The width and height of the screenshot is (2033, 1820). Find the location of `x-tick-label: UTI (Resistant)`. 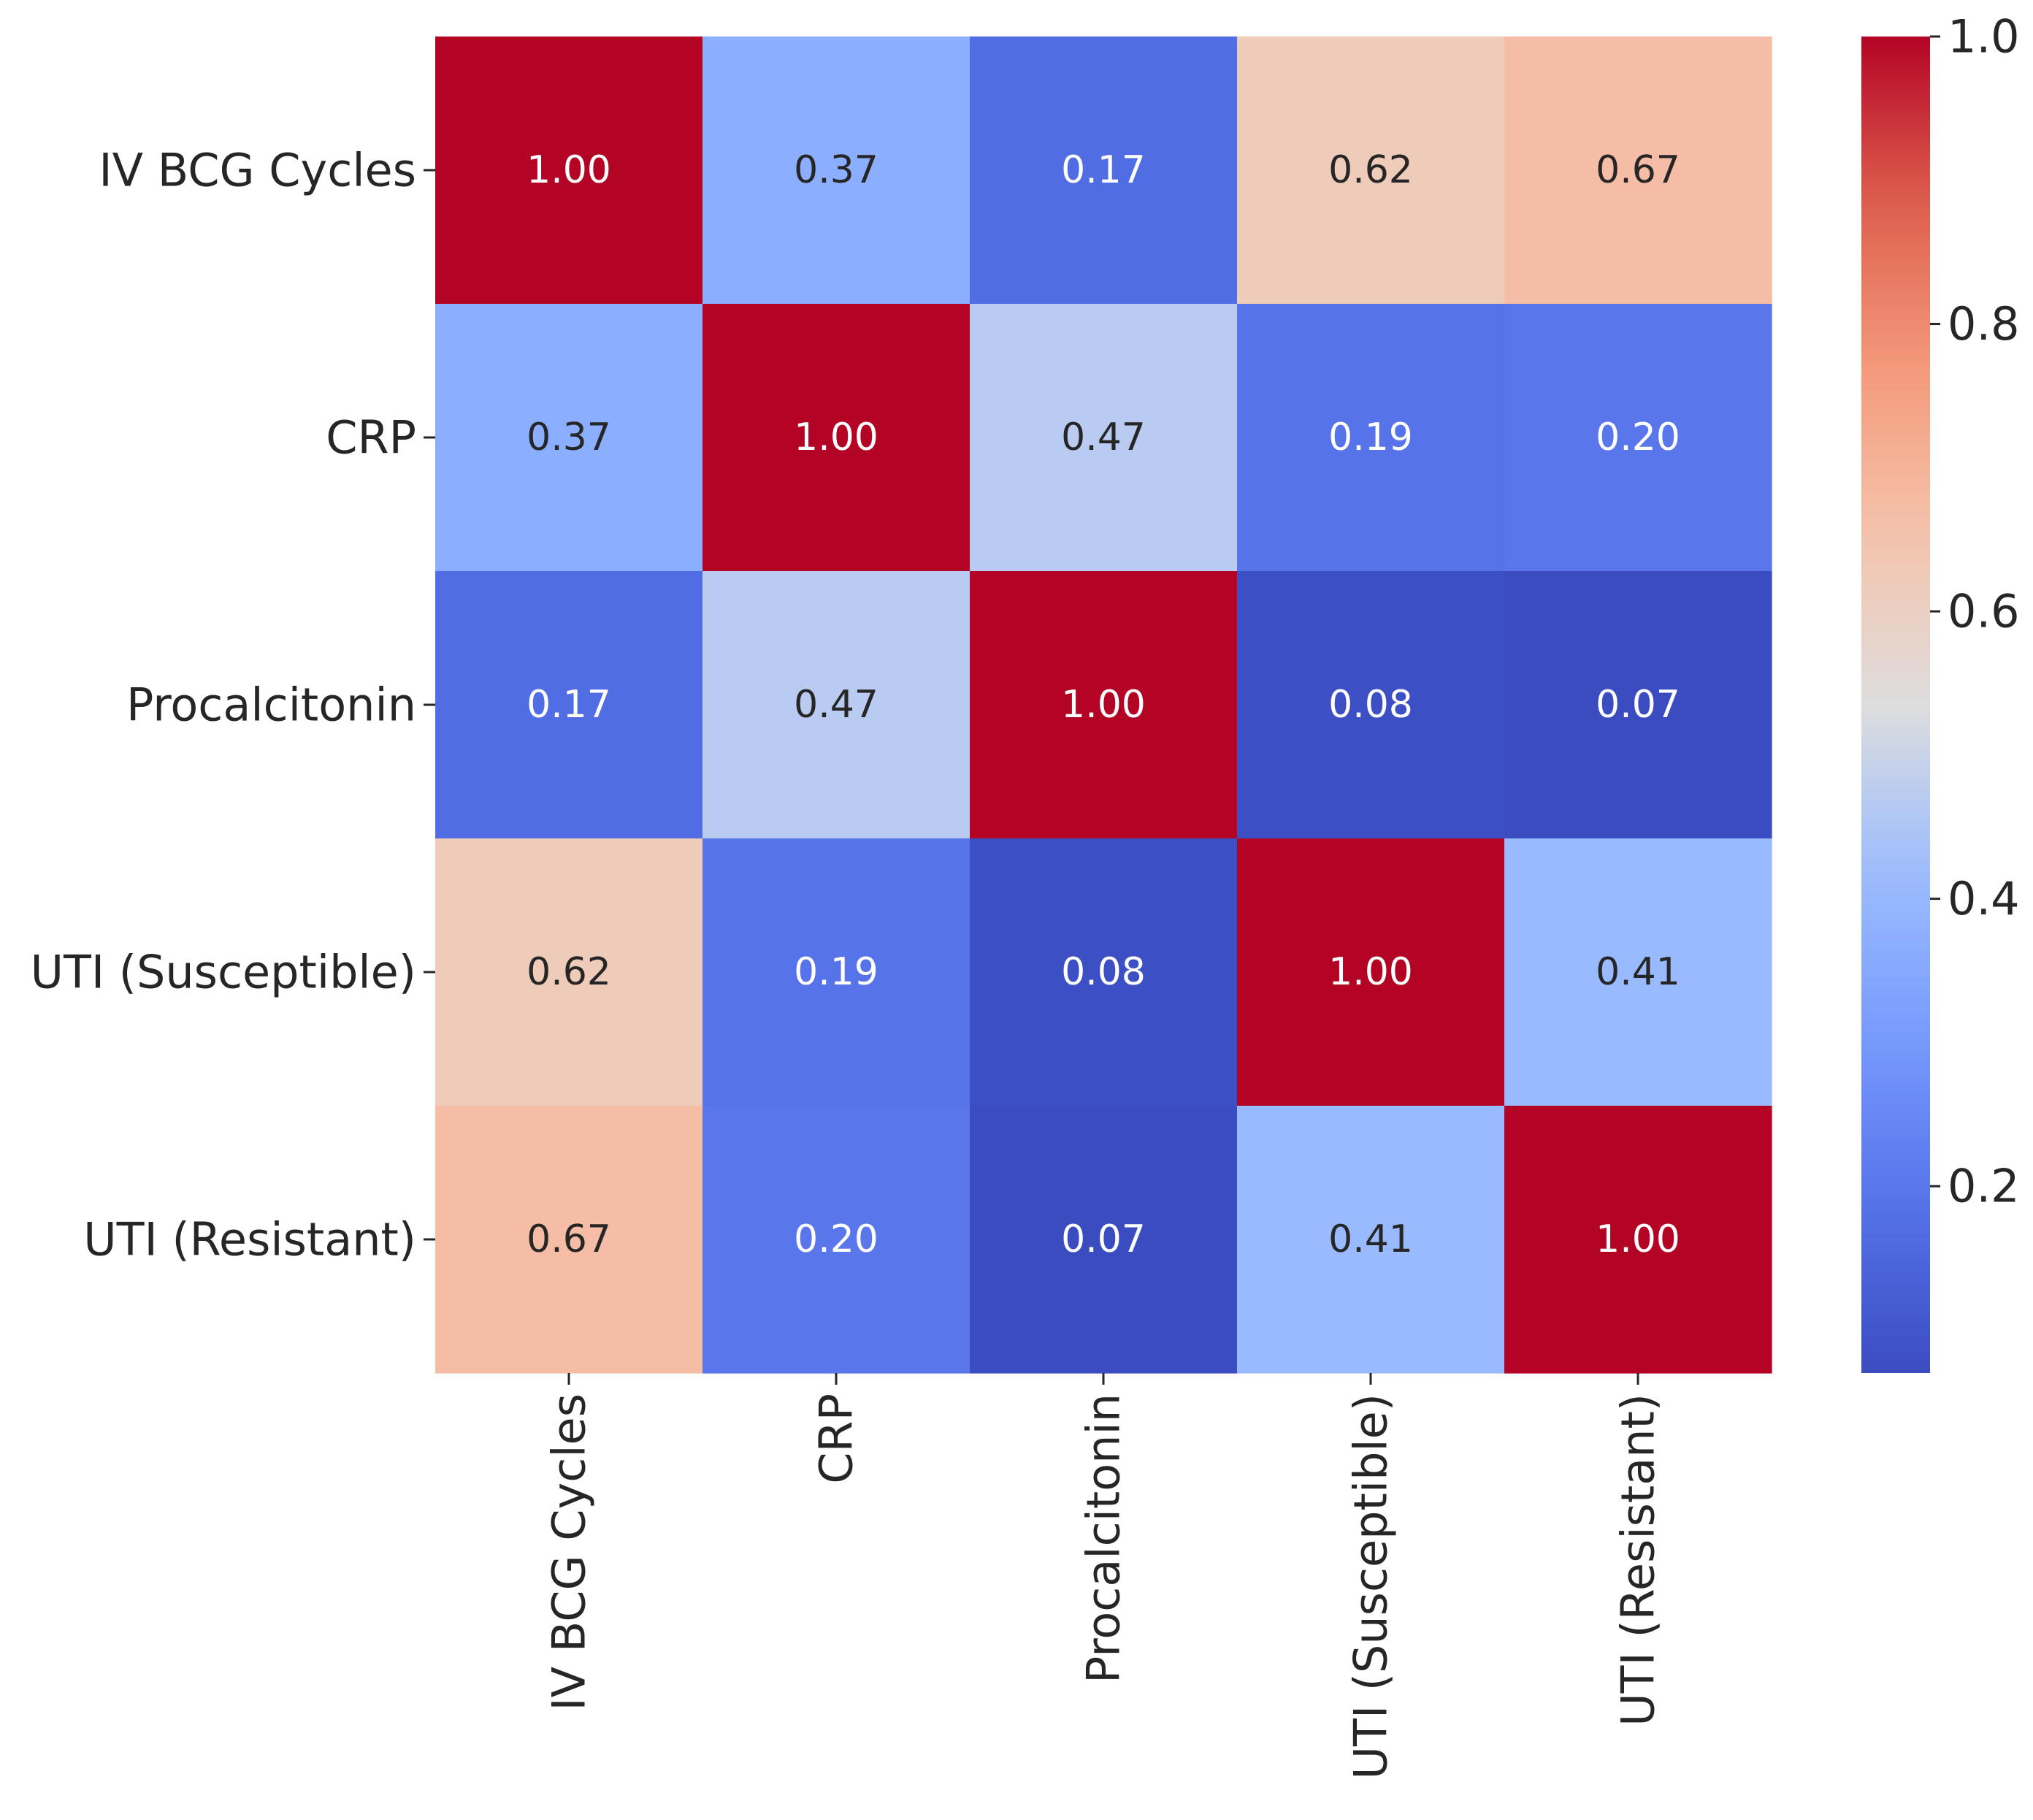

x-tick-label: UTI (Resistant) is located at coordinates (1638, 1560).